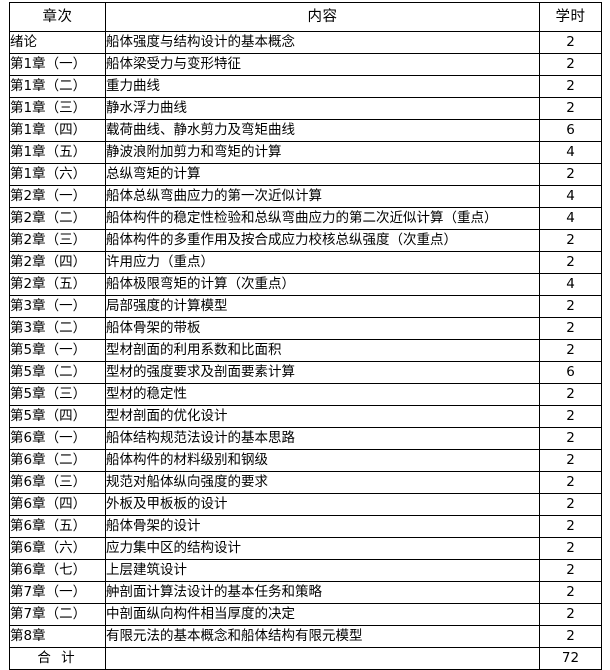  I want to click on table-row: 第2章（二） 船体构件的稳定性检验和总纵弯曲应力的第二次近似计算（重点） 4, so click(305, 218).